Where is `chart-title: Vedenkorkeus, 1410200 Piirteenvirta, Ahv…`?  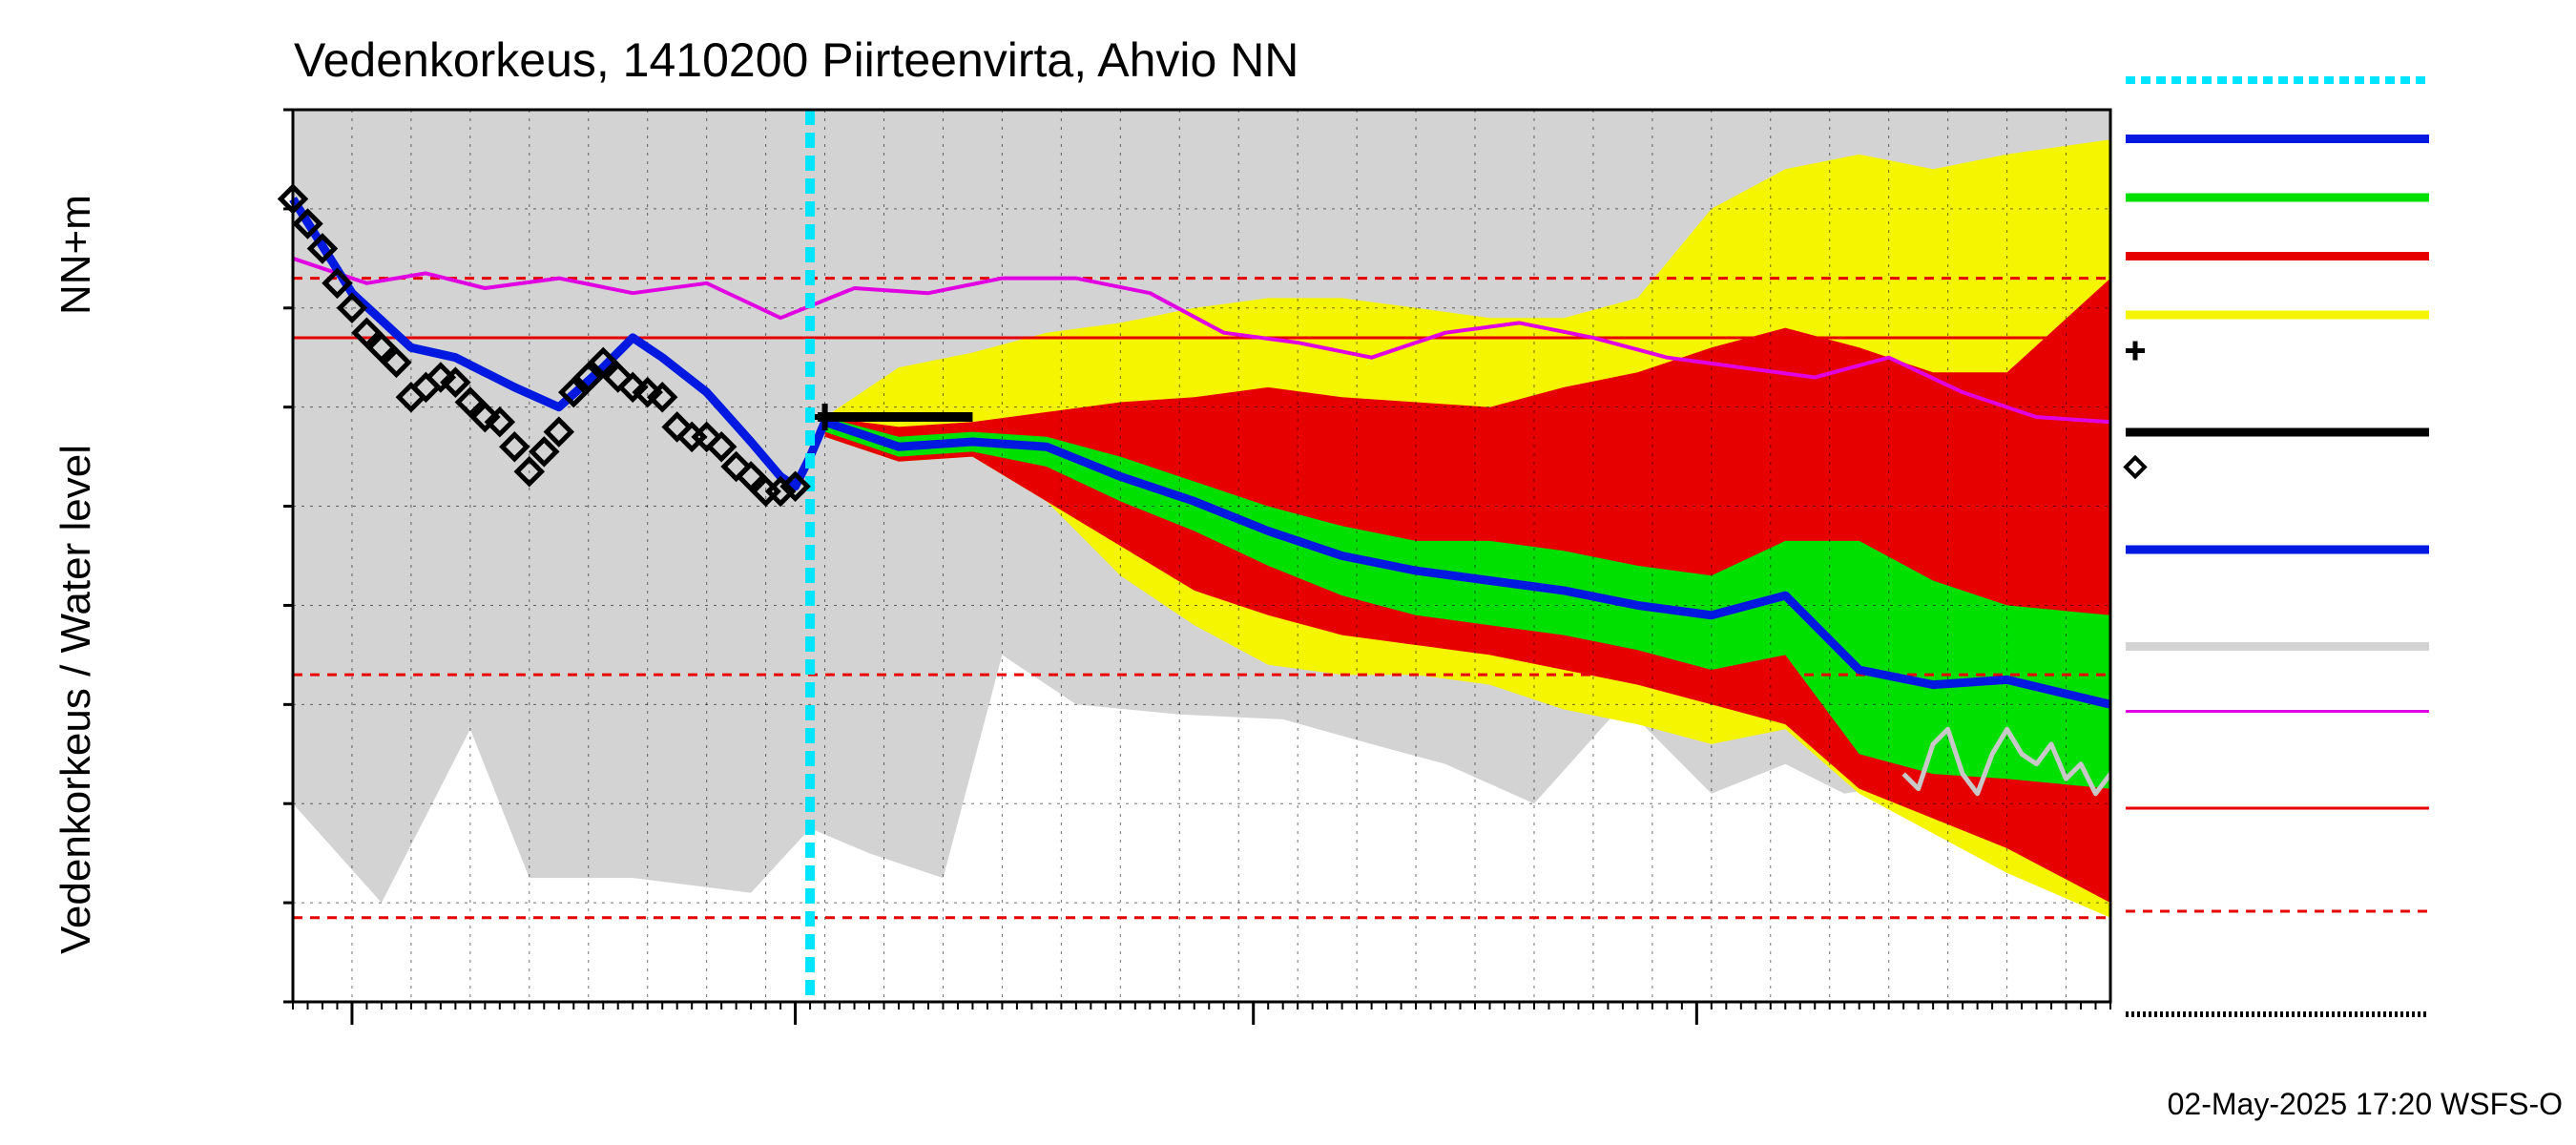
chart-title: Vedenkorkeus, 1410200 Piirteenvirta, Ahv… is located at coordinates (796, 60).